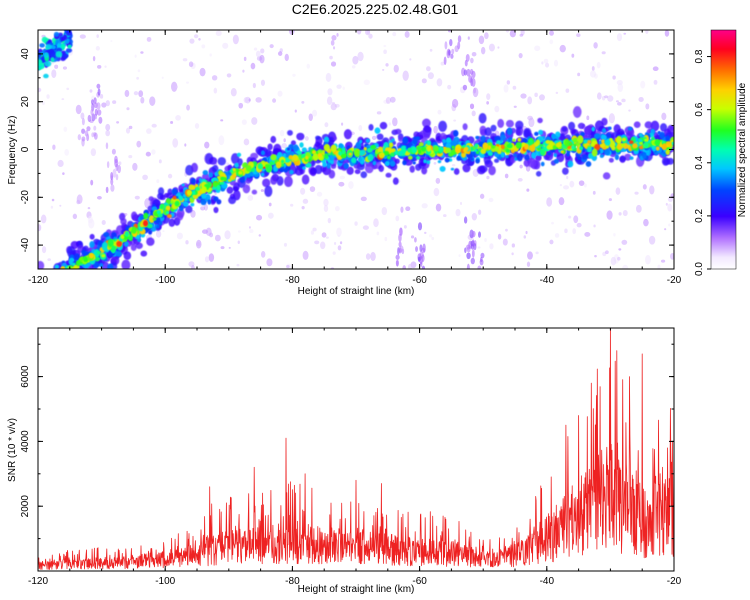  I want to click on x-tick-label: -20, so click(674, 581).